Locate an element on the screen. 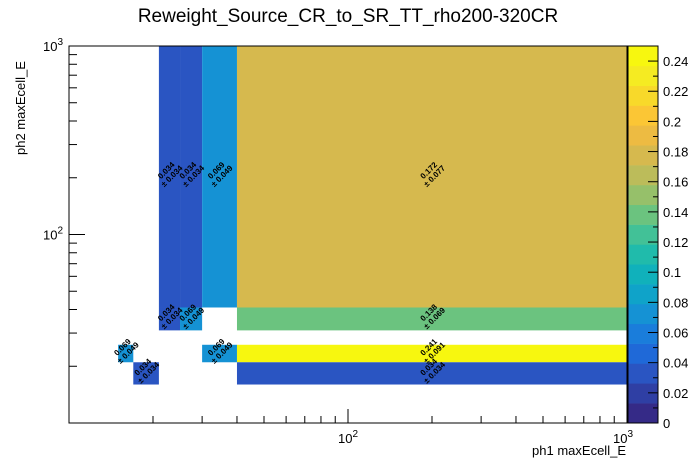 The height and width of the screenshot is (472, 696). y-tick-label: 10² is located at coordinates (53, 234).